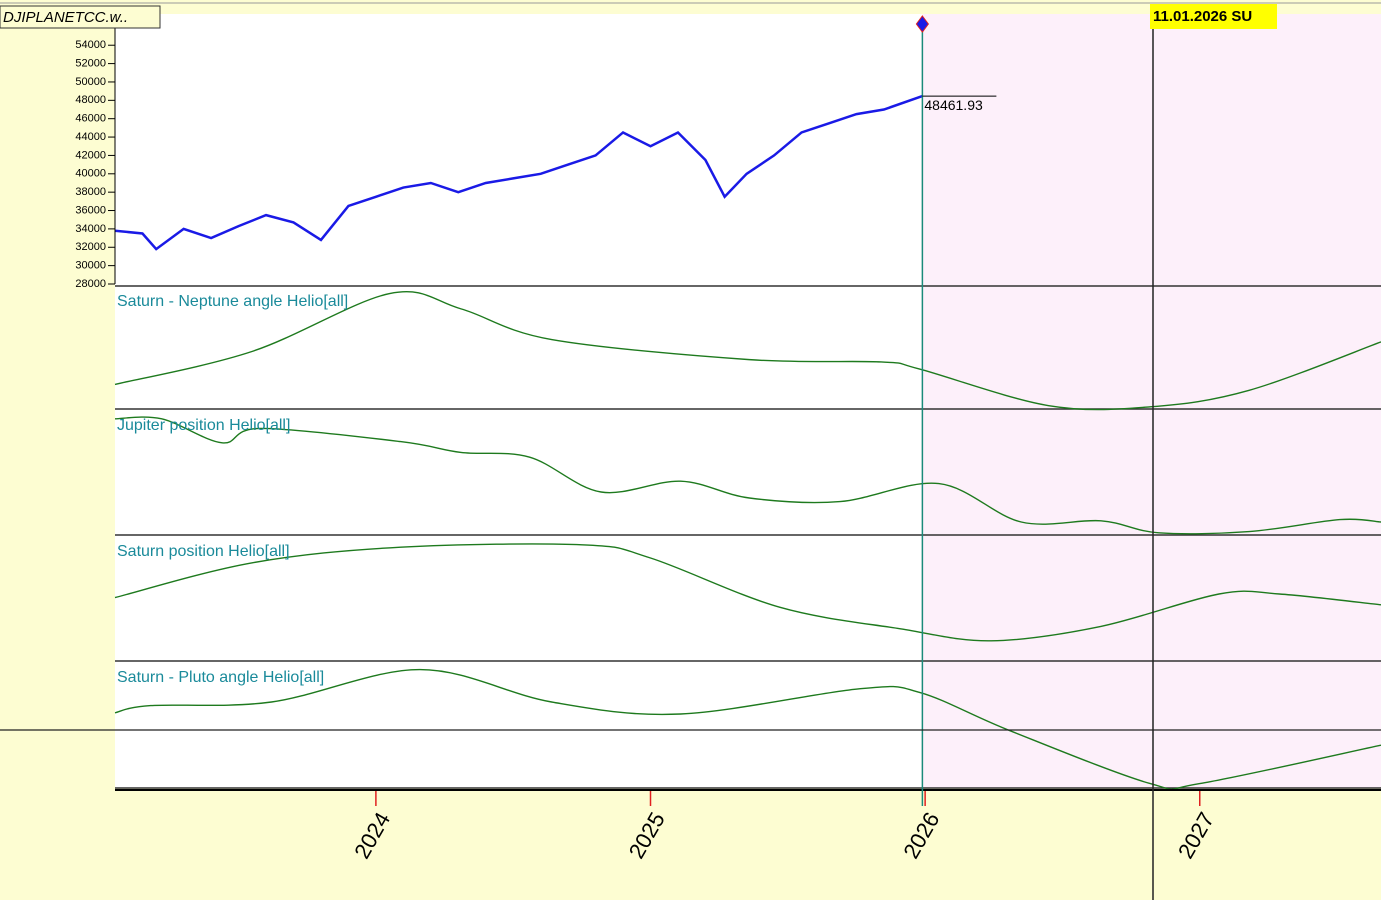 The image size is (1381, 900). I want to click on symbol-title: DJIPLANETCC.w.., so click(65, 17).